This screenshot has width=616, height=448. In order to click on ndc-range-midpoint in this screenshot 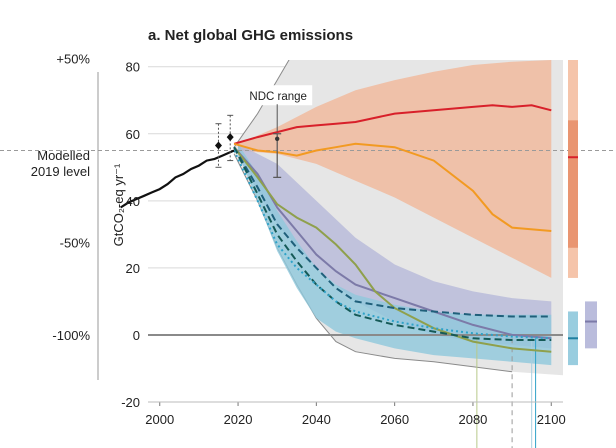, I will do `click(277, 138)`.